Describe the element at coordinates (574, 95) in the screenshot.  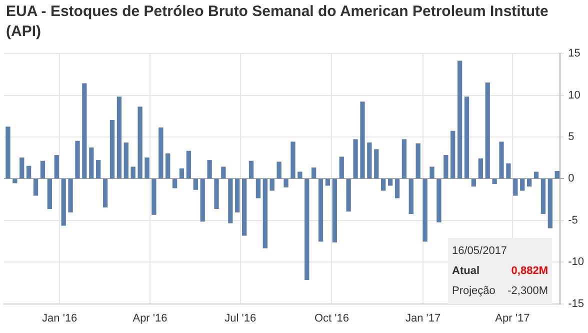
I see `y-tick-label: 10` at that location.